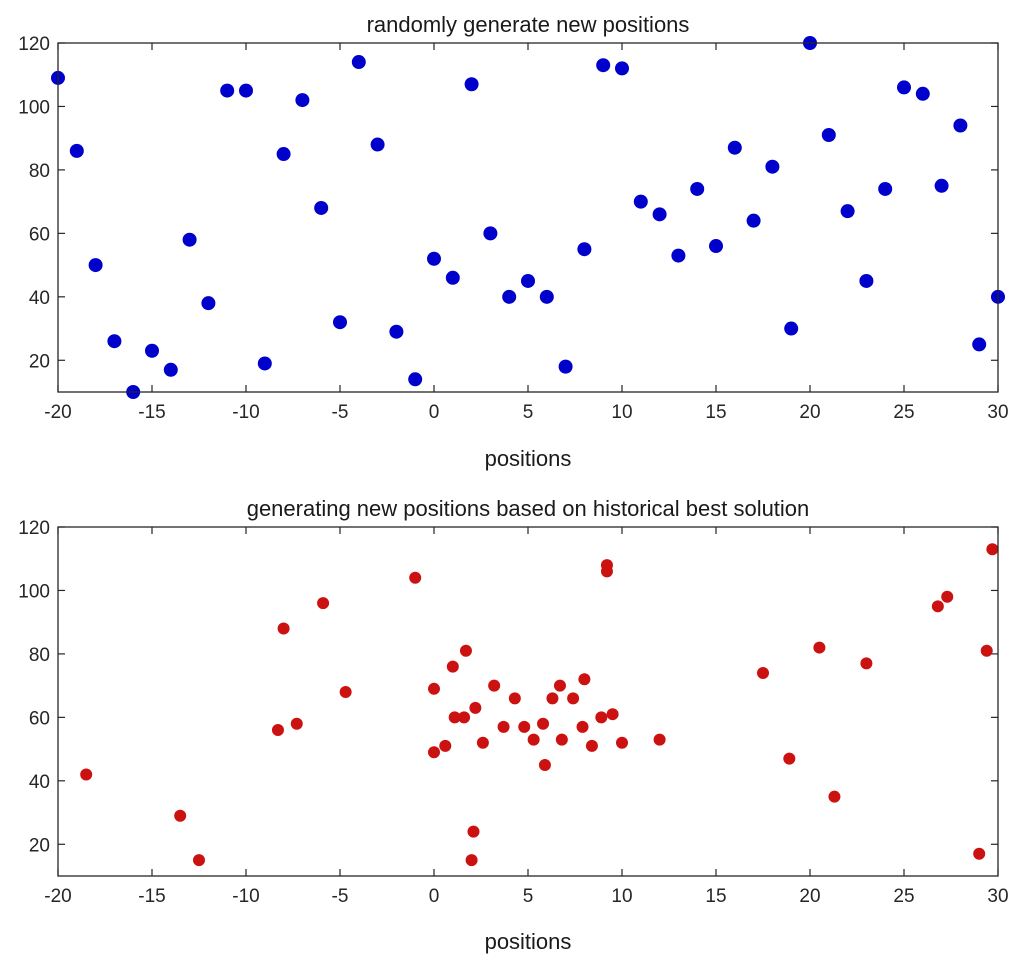 Image resolution: width=1025 pixels, height=969 pixels. Describe the element at coordinates (57, 412) in the screenshot. I see `x-tick-label: -20` at that location.